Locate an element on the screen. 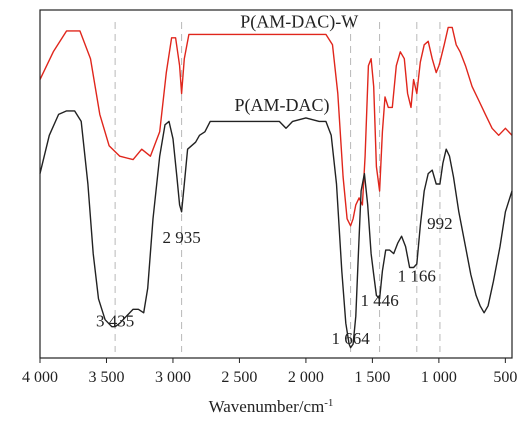 Image resolution: width=526 pixels, height=422 pixels. series-labels: P(AM-DAC)-W P(AM-DAC) is located at coordinates (296, 63).